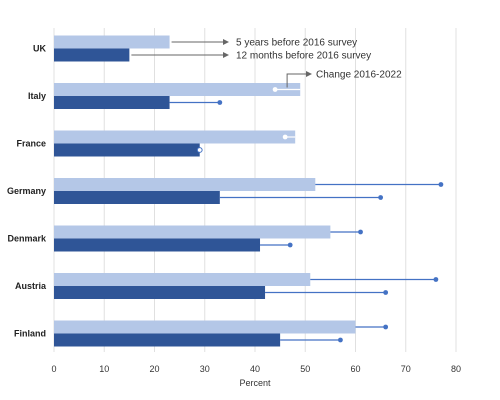 Image resolution: width=500 pixels, height=400 pixels. I want to click on legend-label-five-years: 5 years before 2016 survey, so click(296, 43).